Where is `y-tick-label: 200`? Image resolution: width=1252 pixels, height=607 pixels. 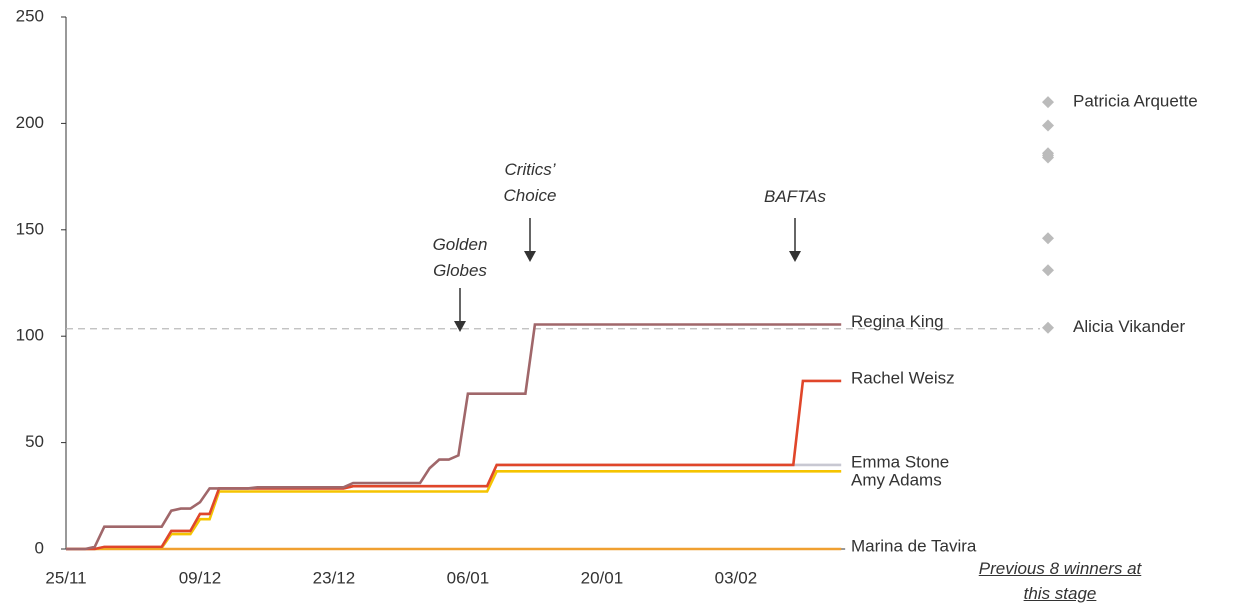
y-tick-label: 200 is located at coordinates (30, 122).